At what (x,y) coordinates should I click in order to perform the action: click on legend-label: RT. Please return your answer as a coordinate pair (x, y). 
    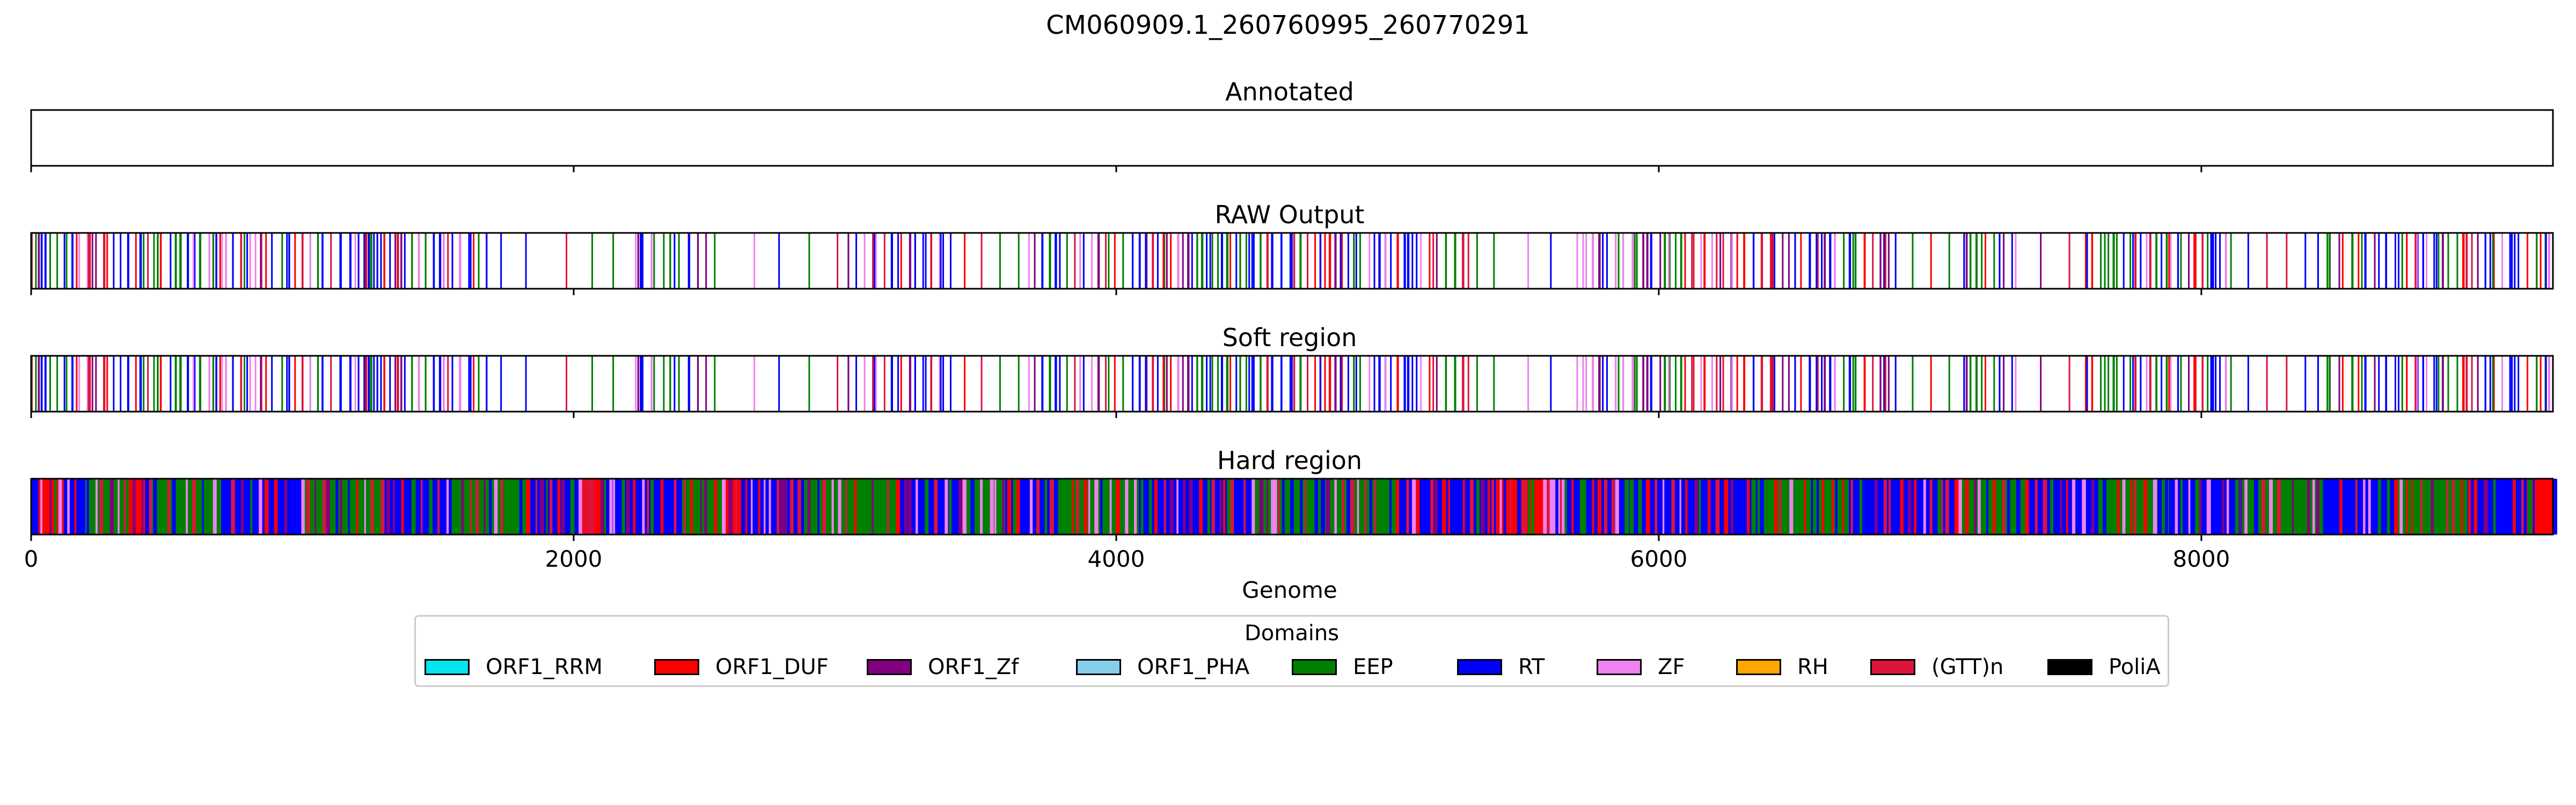
    Looking at the image, I should click on (1531, 667).